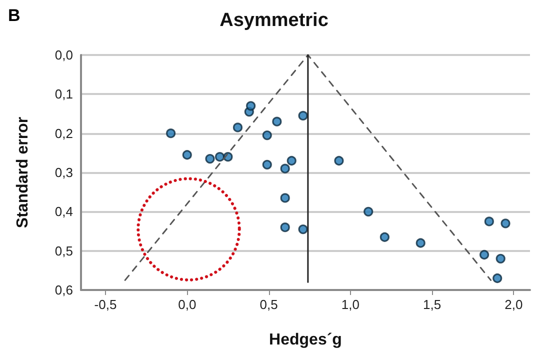  Describe the element at coordinates (432, 304) in the screenshot. I see `x-tick-label: 1,5` at that location.